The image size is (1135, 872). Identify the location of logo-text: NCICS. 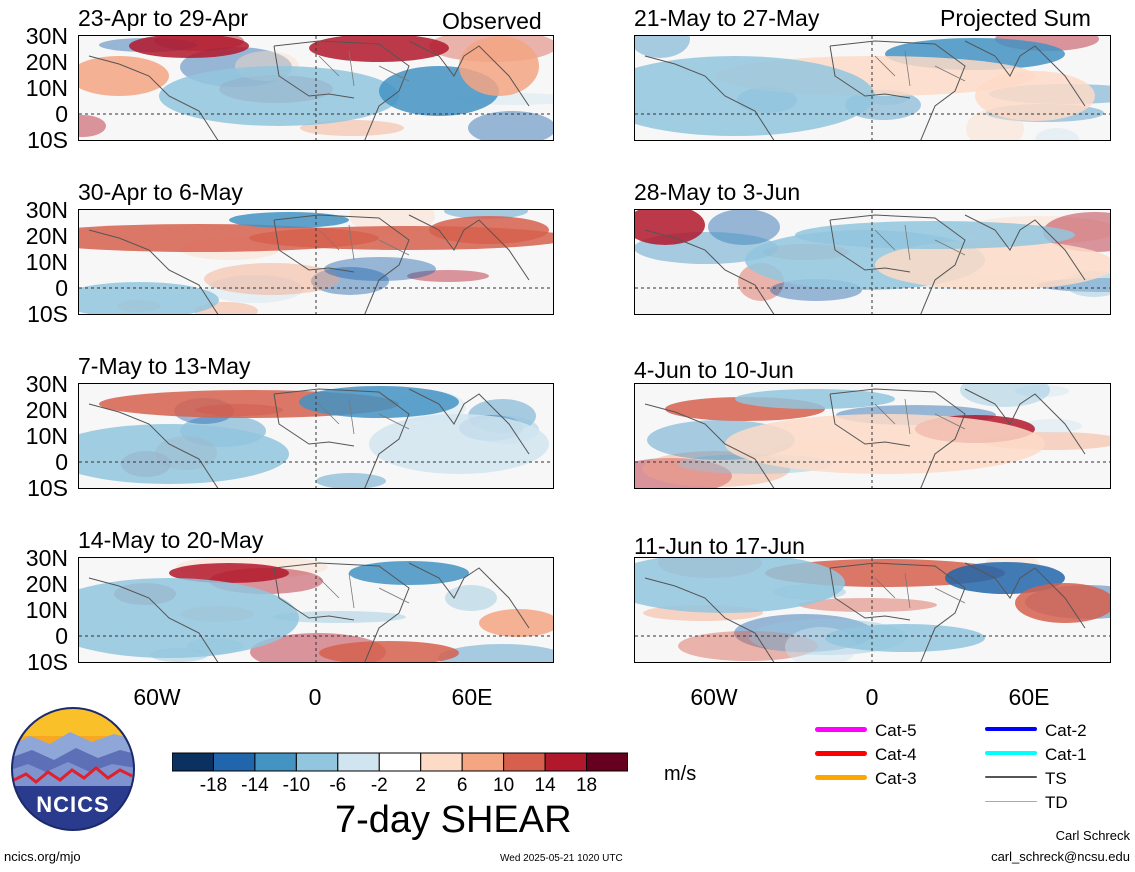
(73, 804).